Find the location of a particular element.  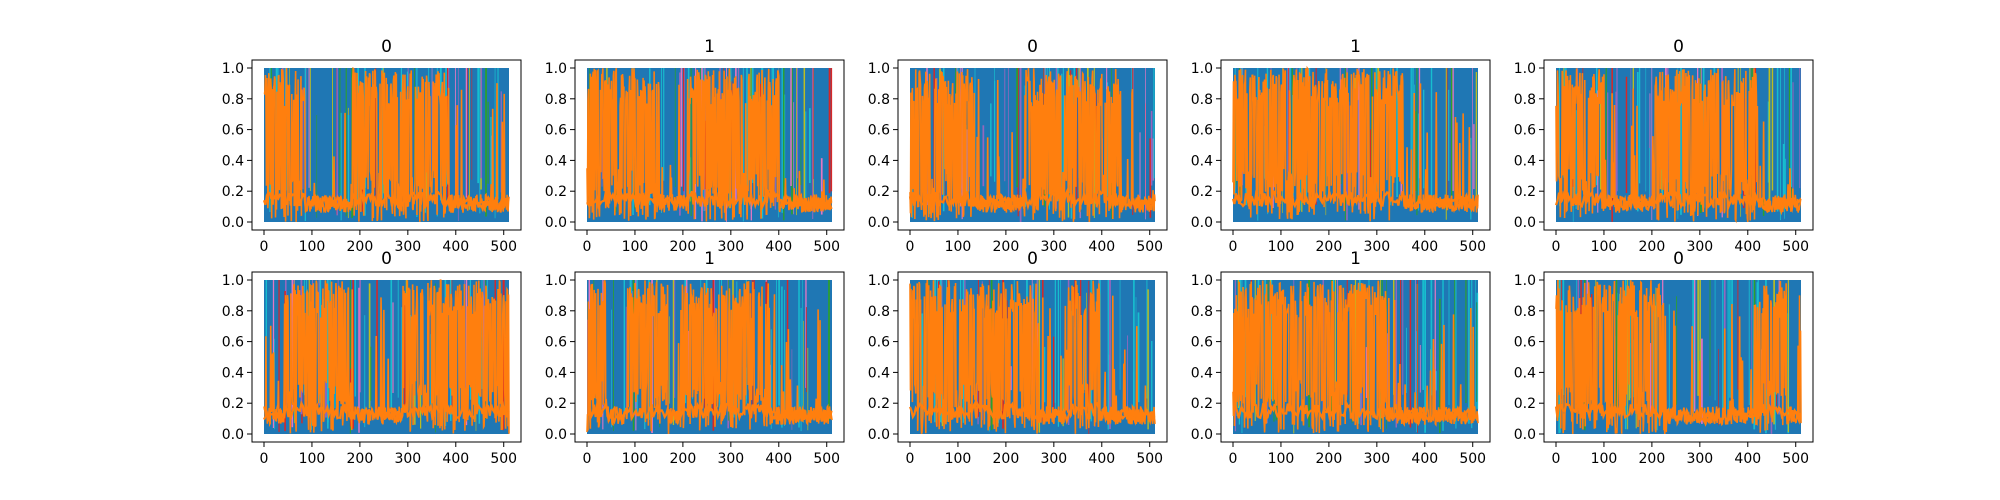

subplot-4: 0.0 0.2 0.4 0.6 0.8 1.0 0 100 200 300 400 500 0 is located at coordinates (1664, 146).